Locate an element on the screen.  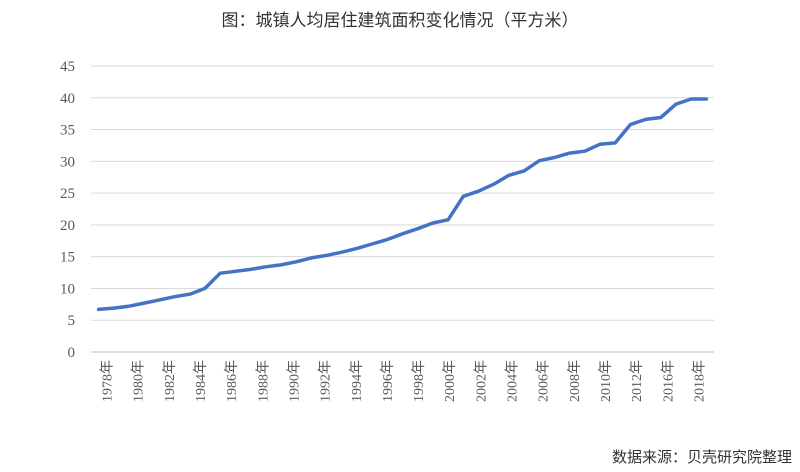
x-tick-label: 1980年 is located at coordinates (139, 381).